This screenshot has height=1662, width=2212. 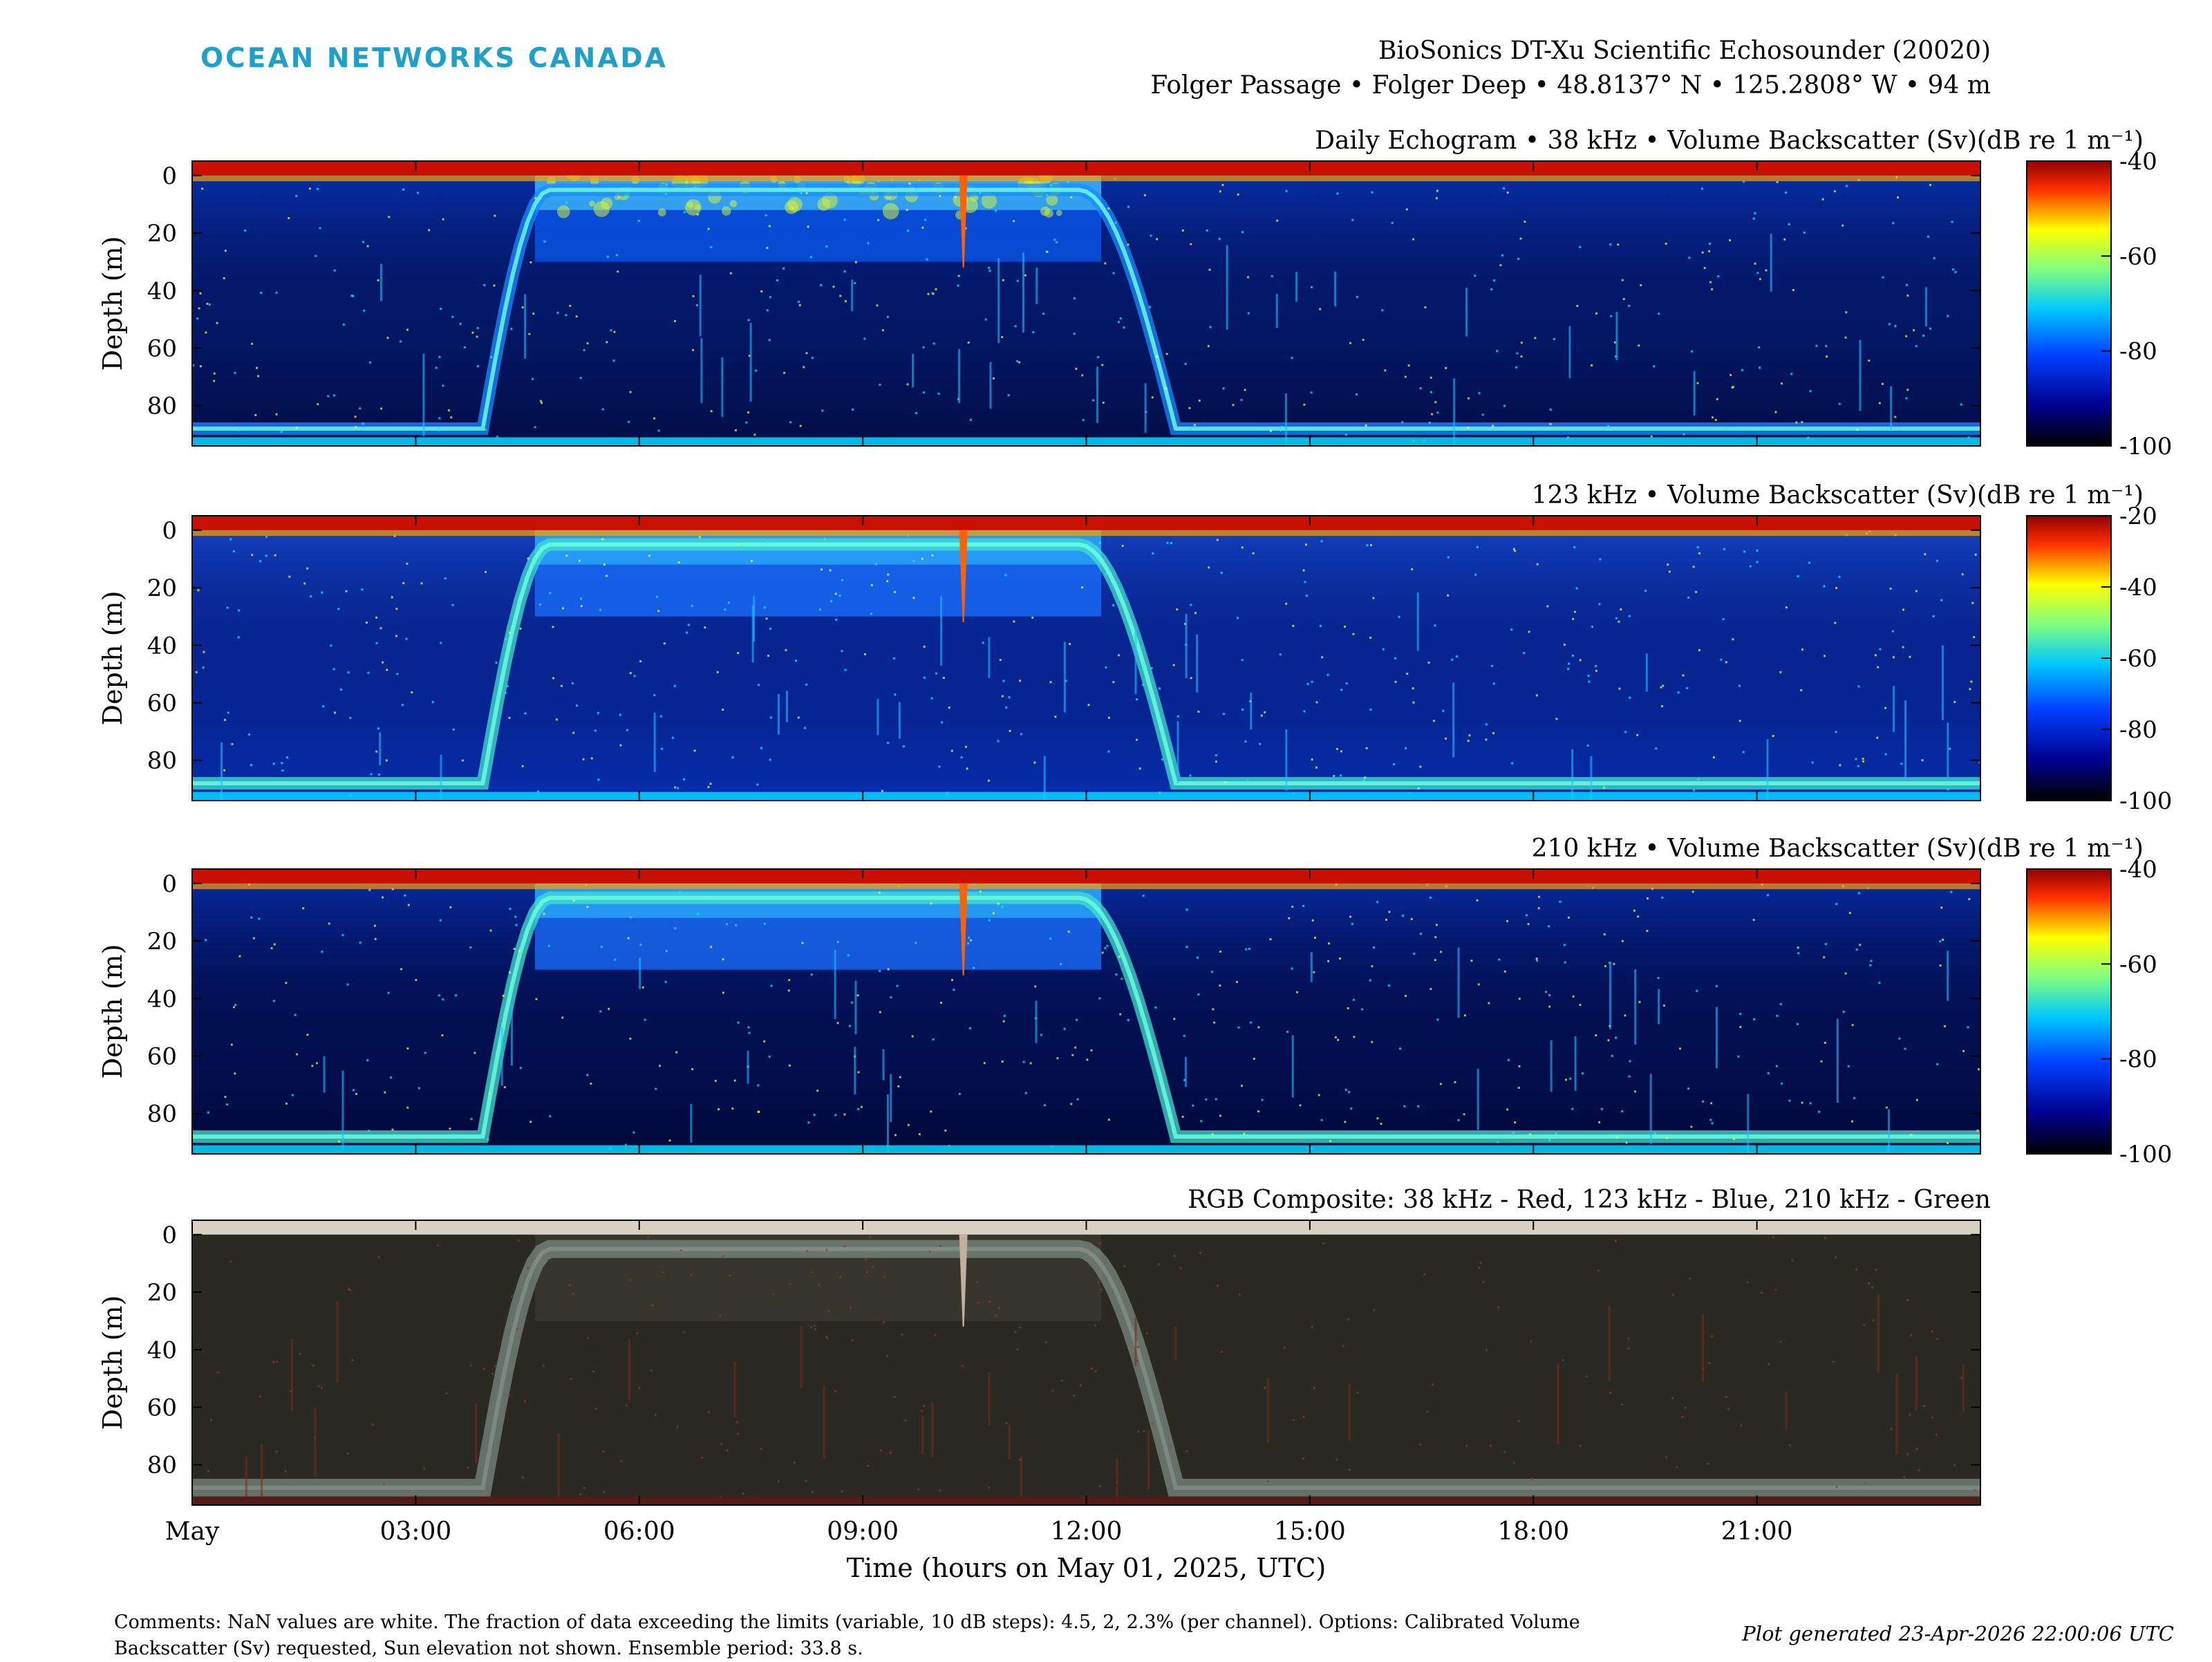 What do you see at coordinates (1755, 848) in the screenshot?
I see `panel-title: 210 kHz • Volume Backscatter (Sv)` at bounding box center [1755, 848].